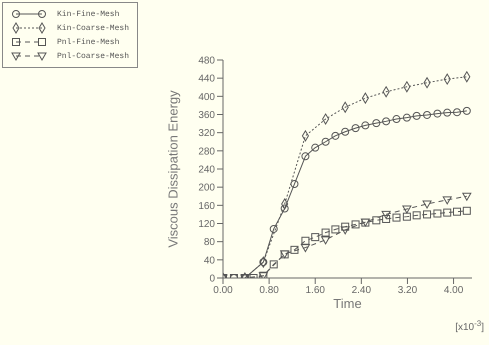  What do you see at coordinates (207, 134) in the screenshot?
I see `y-tick-label: 320` at bounding box center [207, 134].